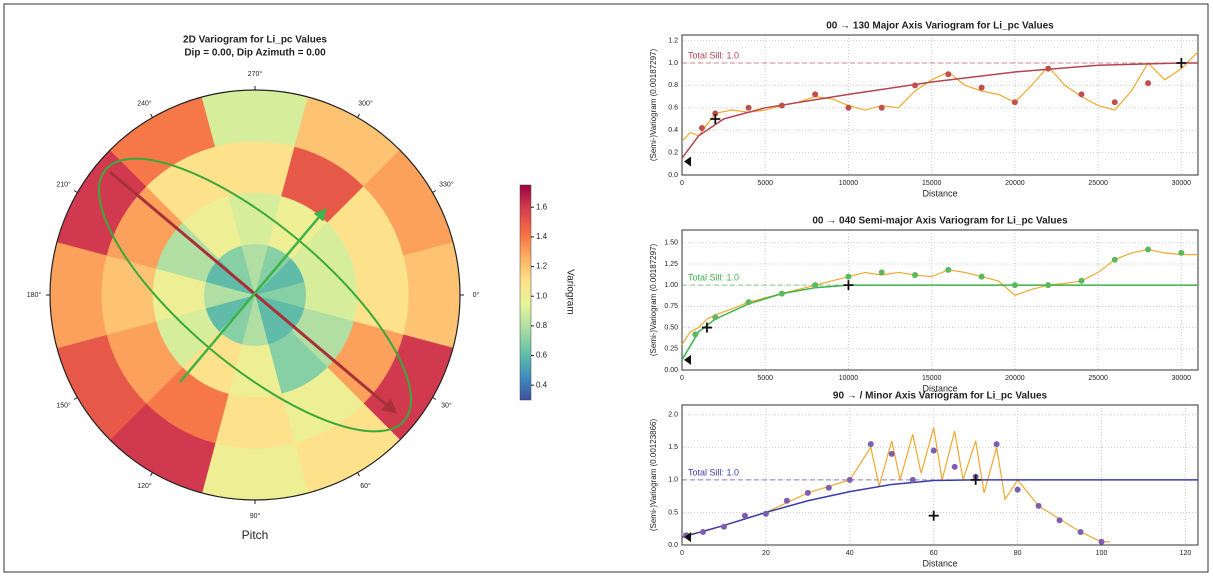 This screenshot has width=1213, height=577. Describe the element at coordinates (673, 512) in the screenshot. I see `y-tick-label: 0.5` at that location.